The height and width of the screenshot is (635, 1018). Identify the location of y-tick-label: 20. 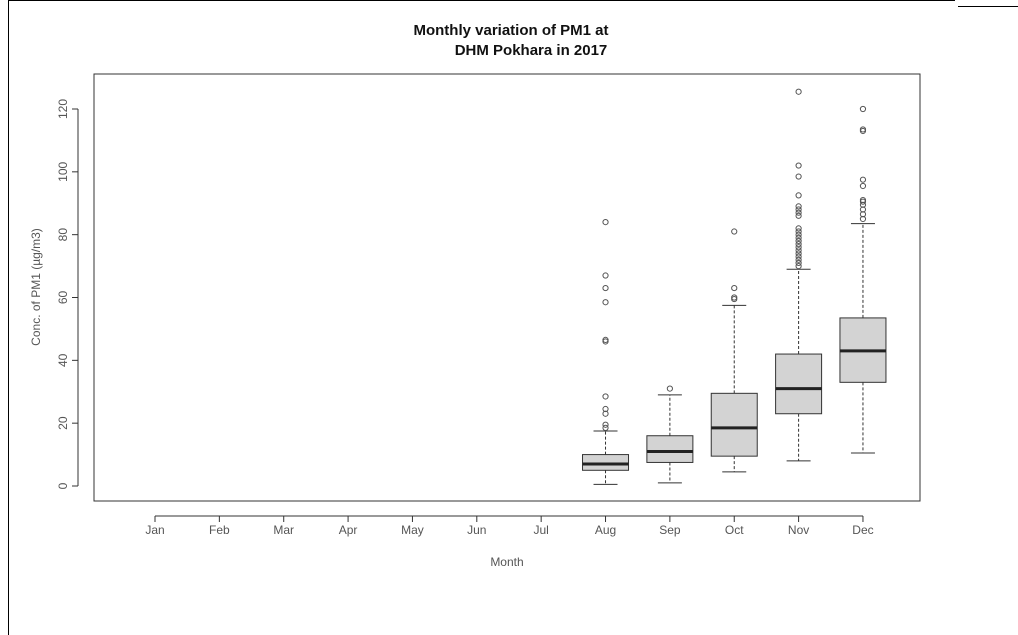
(63, 423).